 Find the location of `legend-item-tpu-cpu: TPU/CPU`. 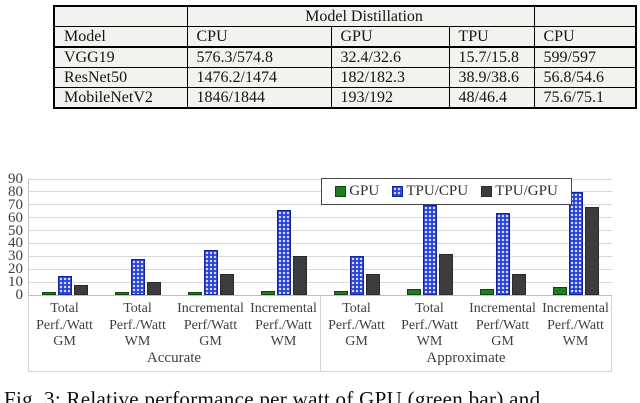

legend-item-tpu-cpu: TPU/CPU is located at coordinates (430, 191).